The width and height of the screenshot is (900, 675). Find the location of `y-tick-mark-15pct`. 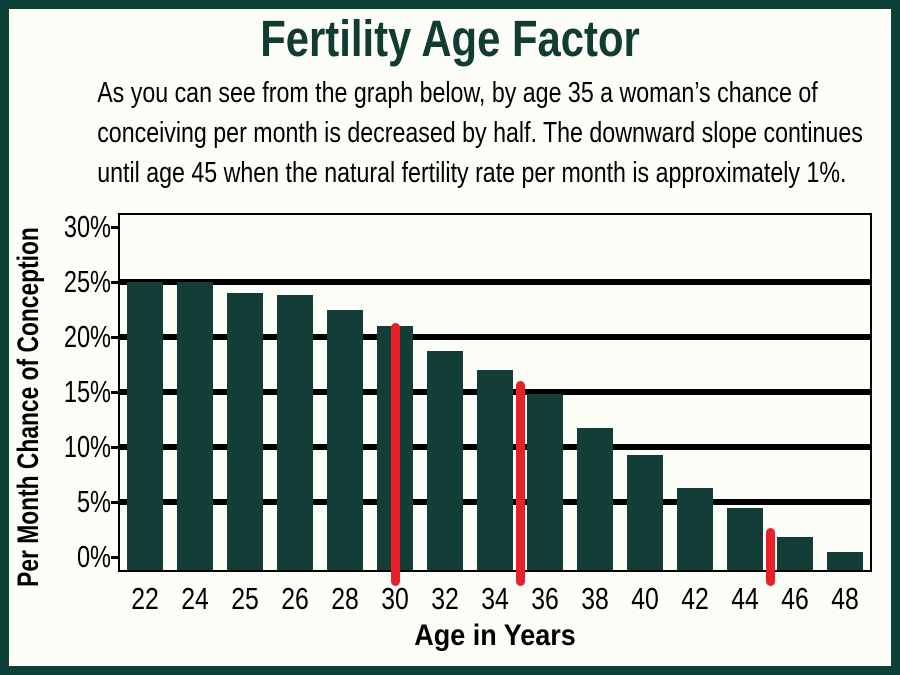

y-tick-mark-15pct is located at coordinates (114, 392).